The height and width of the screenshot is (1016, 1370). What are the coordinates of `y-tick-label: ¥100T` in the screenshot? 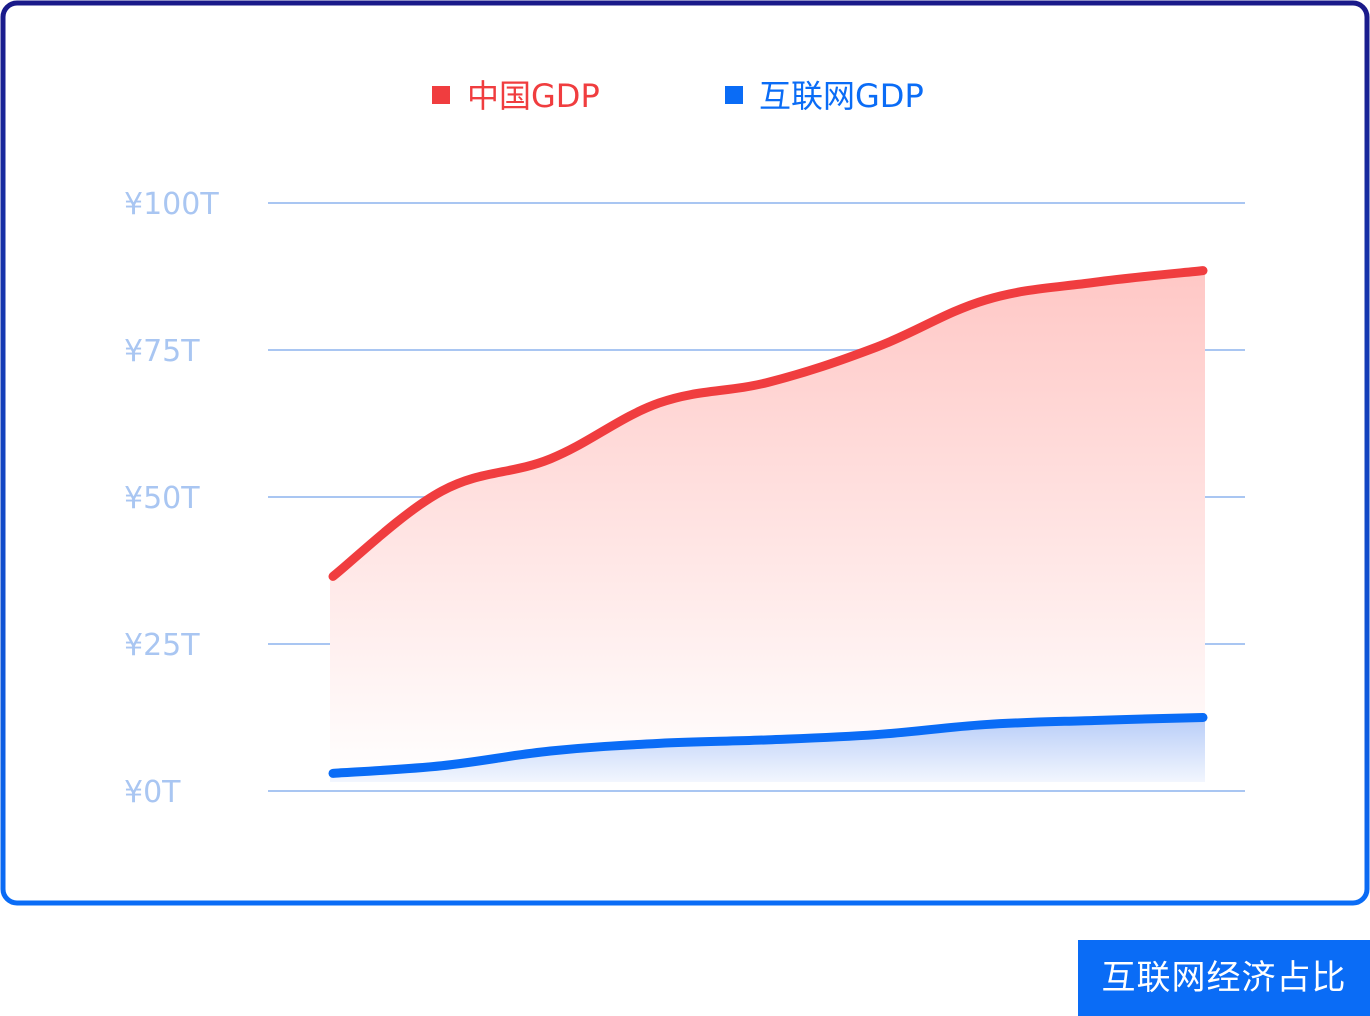 It's located at (171, 204).